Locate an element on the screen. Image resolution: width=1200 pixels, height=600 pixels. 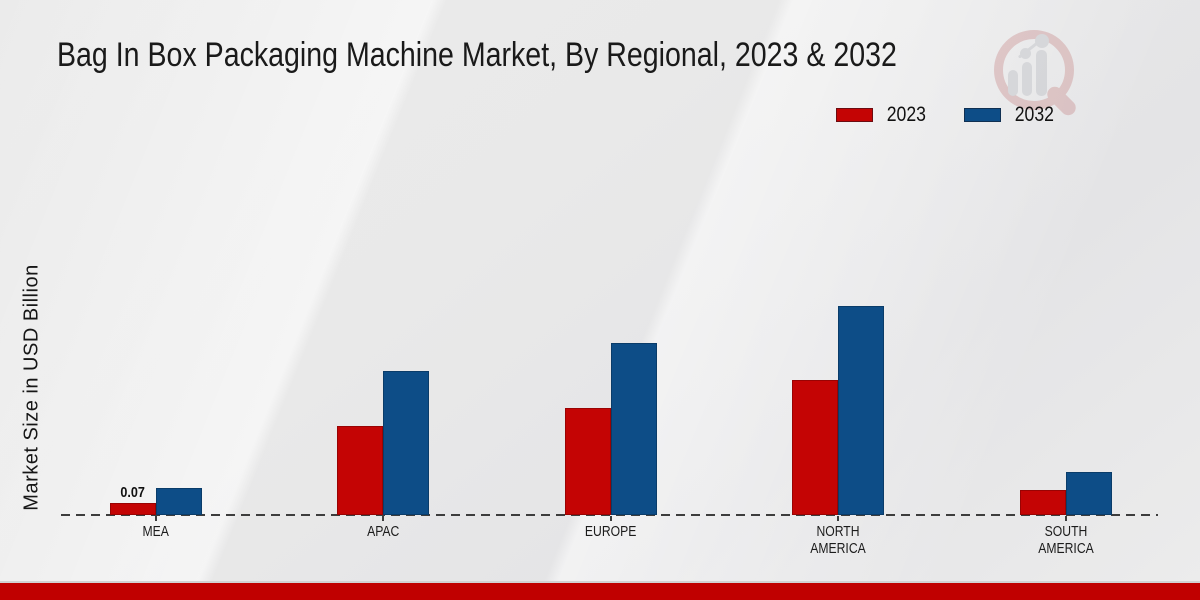
x-axis-tick-north-america is located at coordinates (838, 518).